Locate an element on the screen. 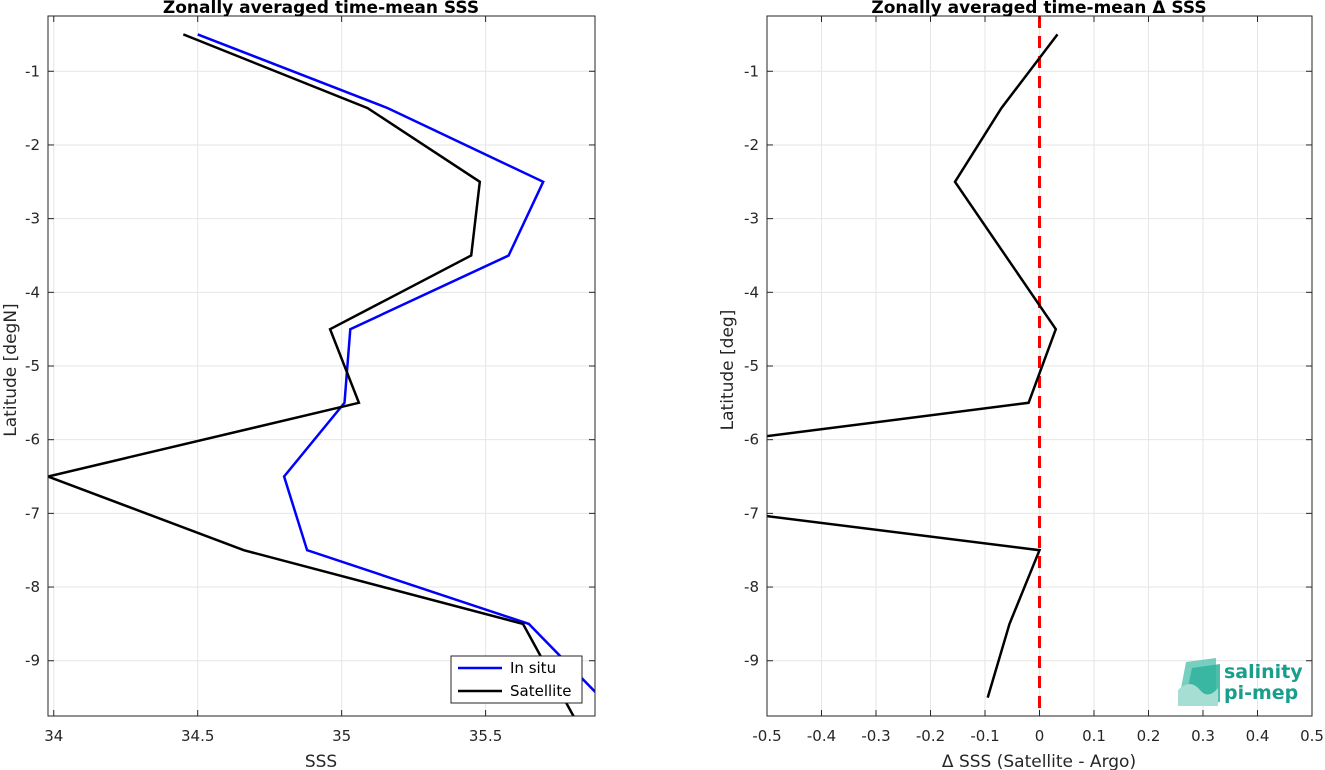  x-tick-label: 34 is located at coordinates (53, 736).